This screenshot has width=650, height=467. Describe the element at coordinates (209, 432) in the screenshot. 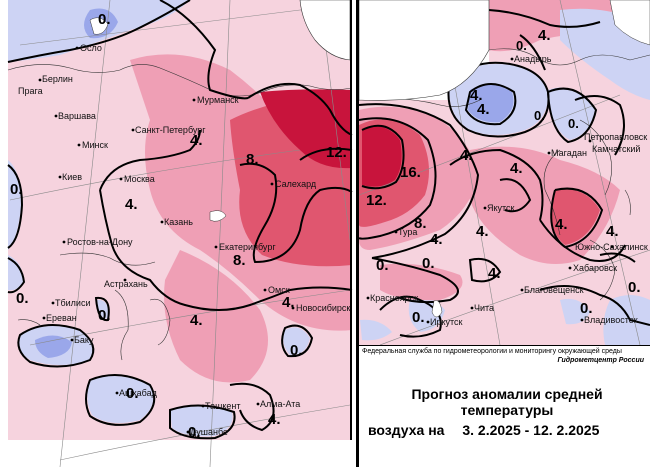

I see `city-label: Душанбе` at that location.